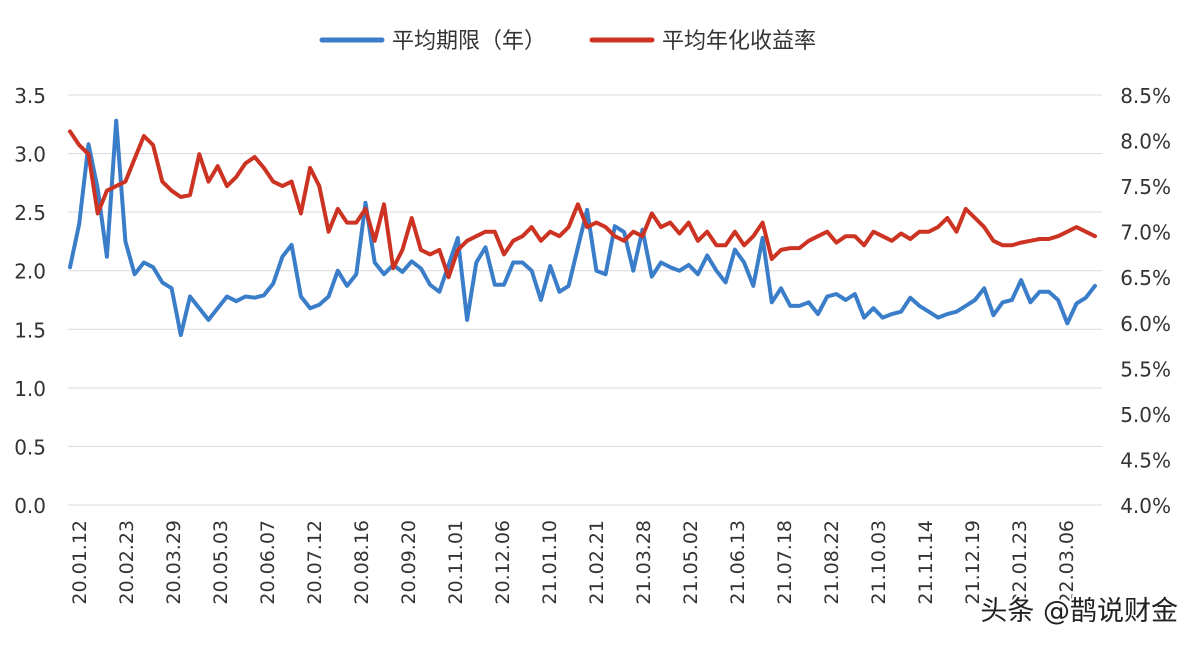 The width and height of the screenshot is (1200, 645). What do you see at coordinates (30, 272) in the screenshot?
I see `y-left-tick-label: 2.0` at bounding box center [30, 272].